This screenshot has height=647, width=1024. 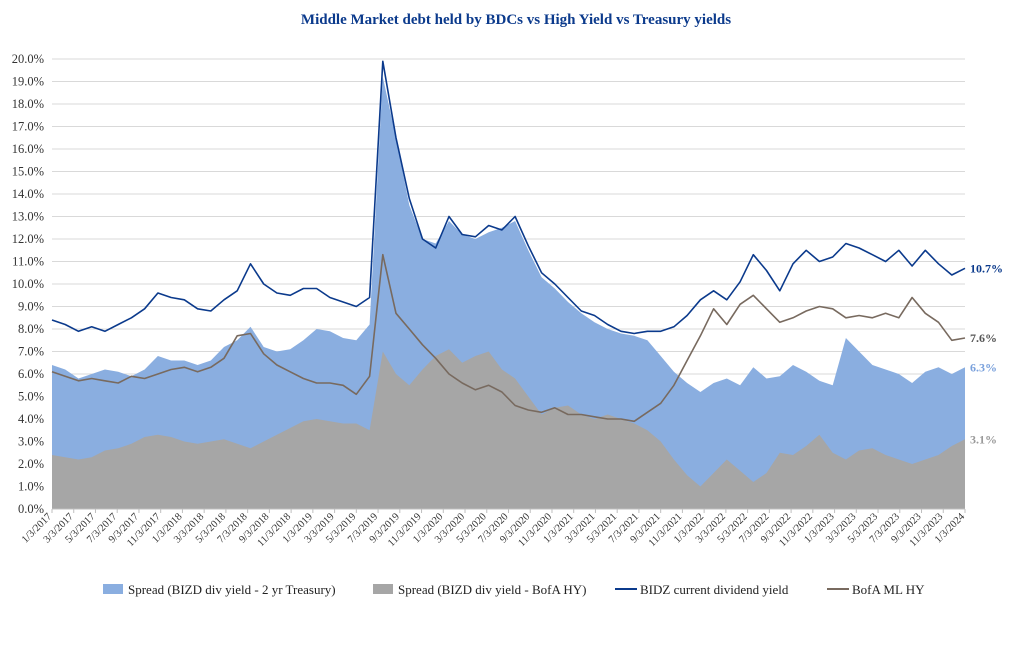 I want to click on y-tick-label: 7.0%, so click(x=31, y=352).